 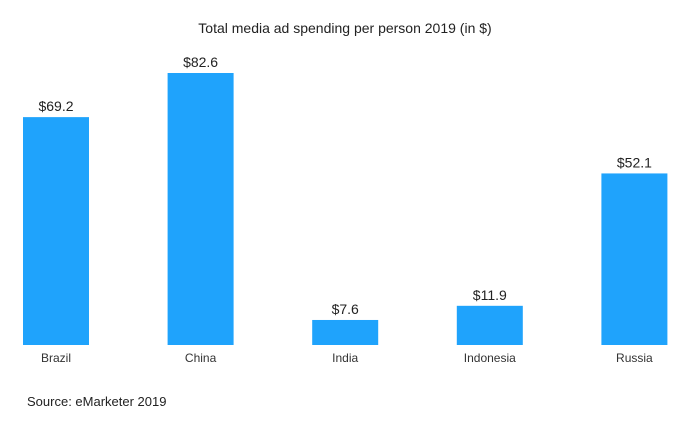 I want to click on category-label: Russia, so click(x=634, y=358).